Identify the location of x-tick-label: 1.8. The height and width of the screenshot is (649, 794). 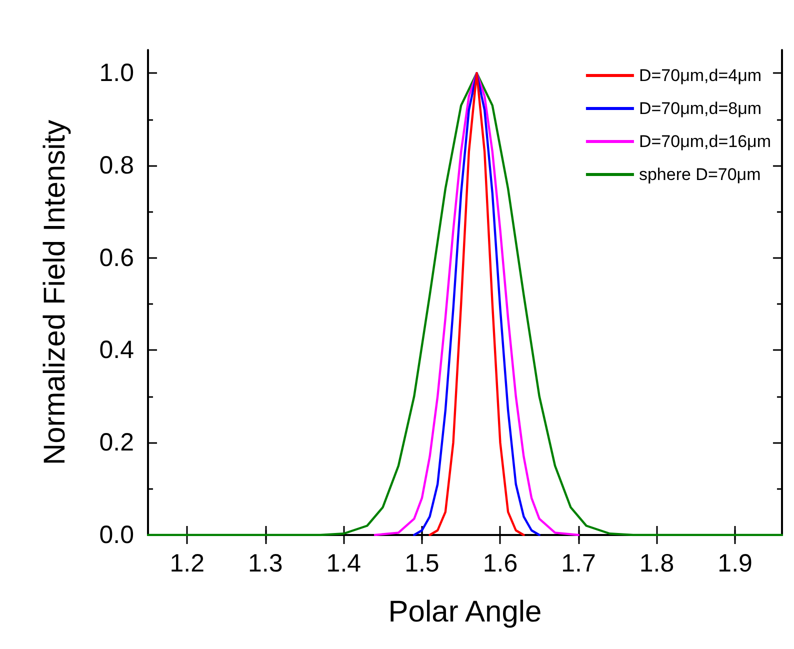
(656, 564).